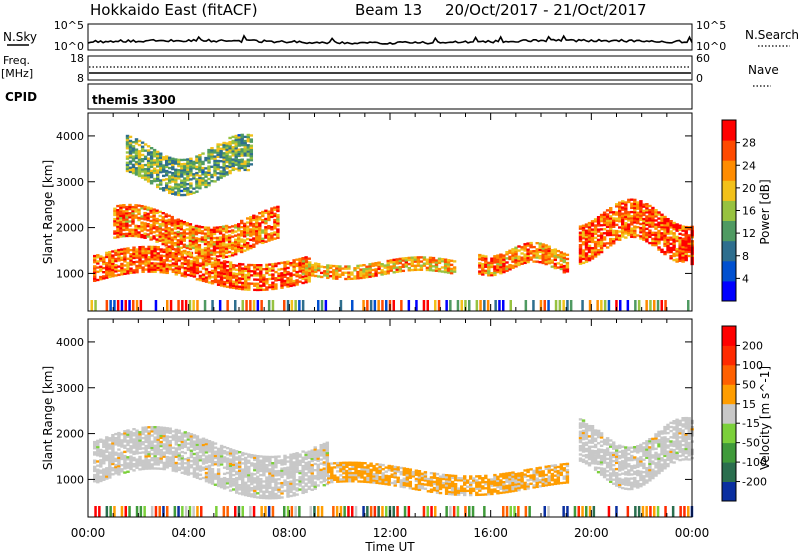  Describe the element at coordinates (765, 211) in the screenshot. I see `power-colorbar-label: Power [dB]` at that location.